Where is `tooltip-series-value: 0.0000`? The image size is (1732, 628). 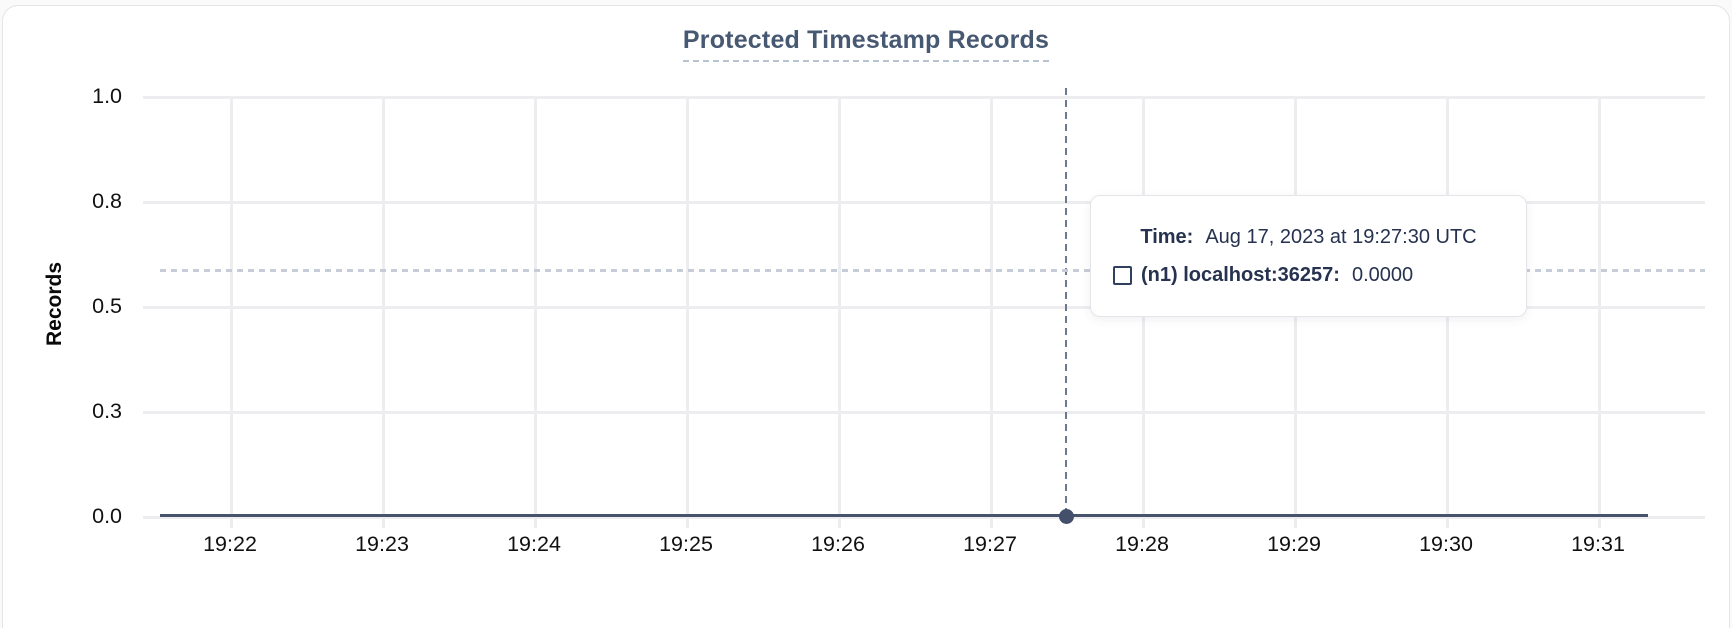
tooltip-series-value: 0.0000 is located at coordinates (1382, 274).